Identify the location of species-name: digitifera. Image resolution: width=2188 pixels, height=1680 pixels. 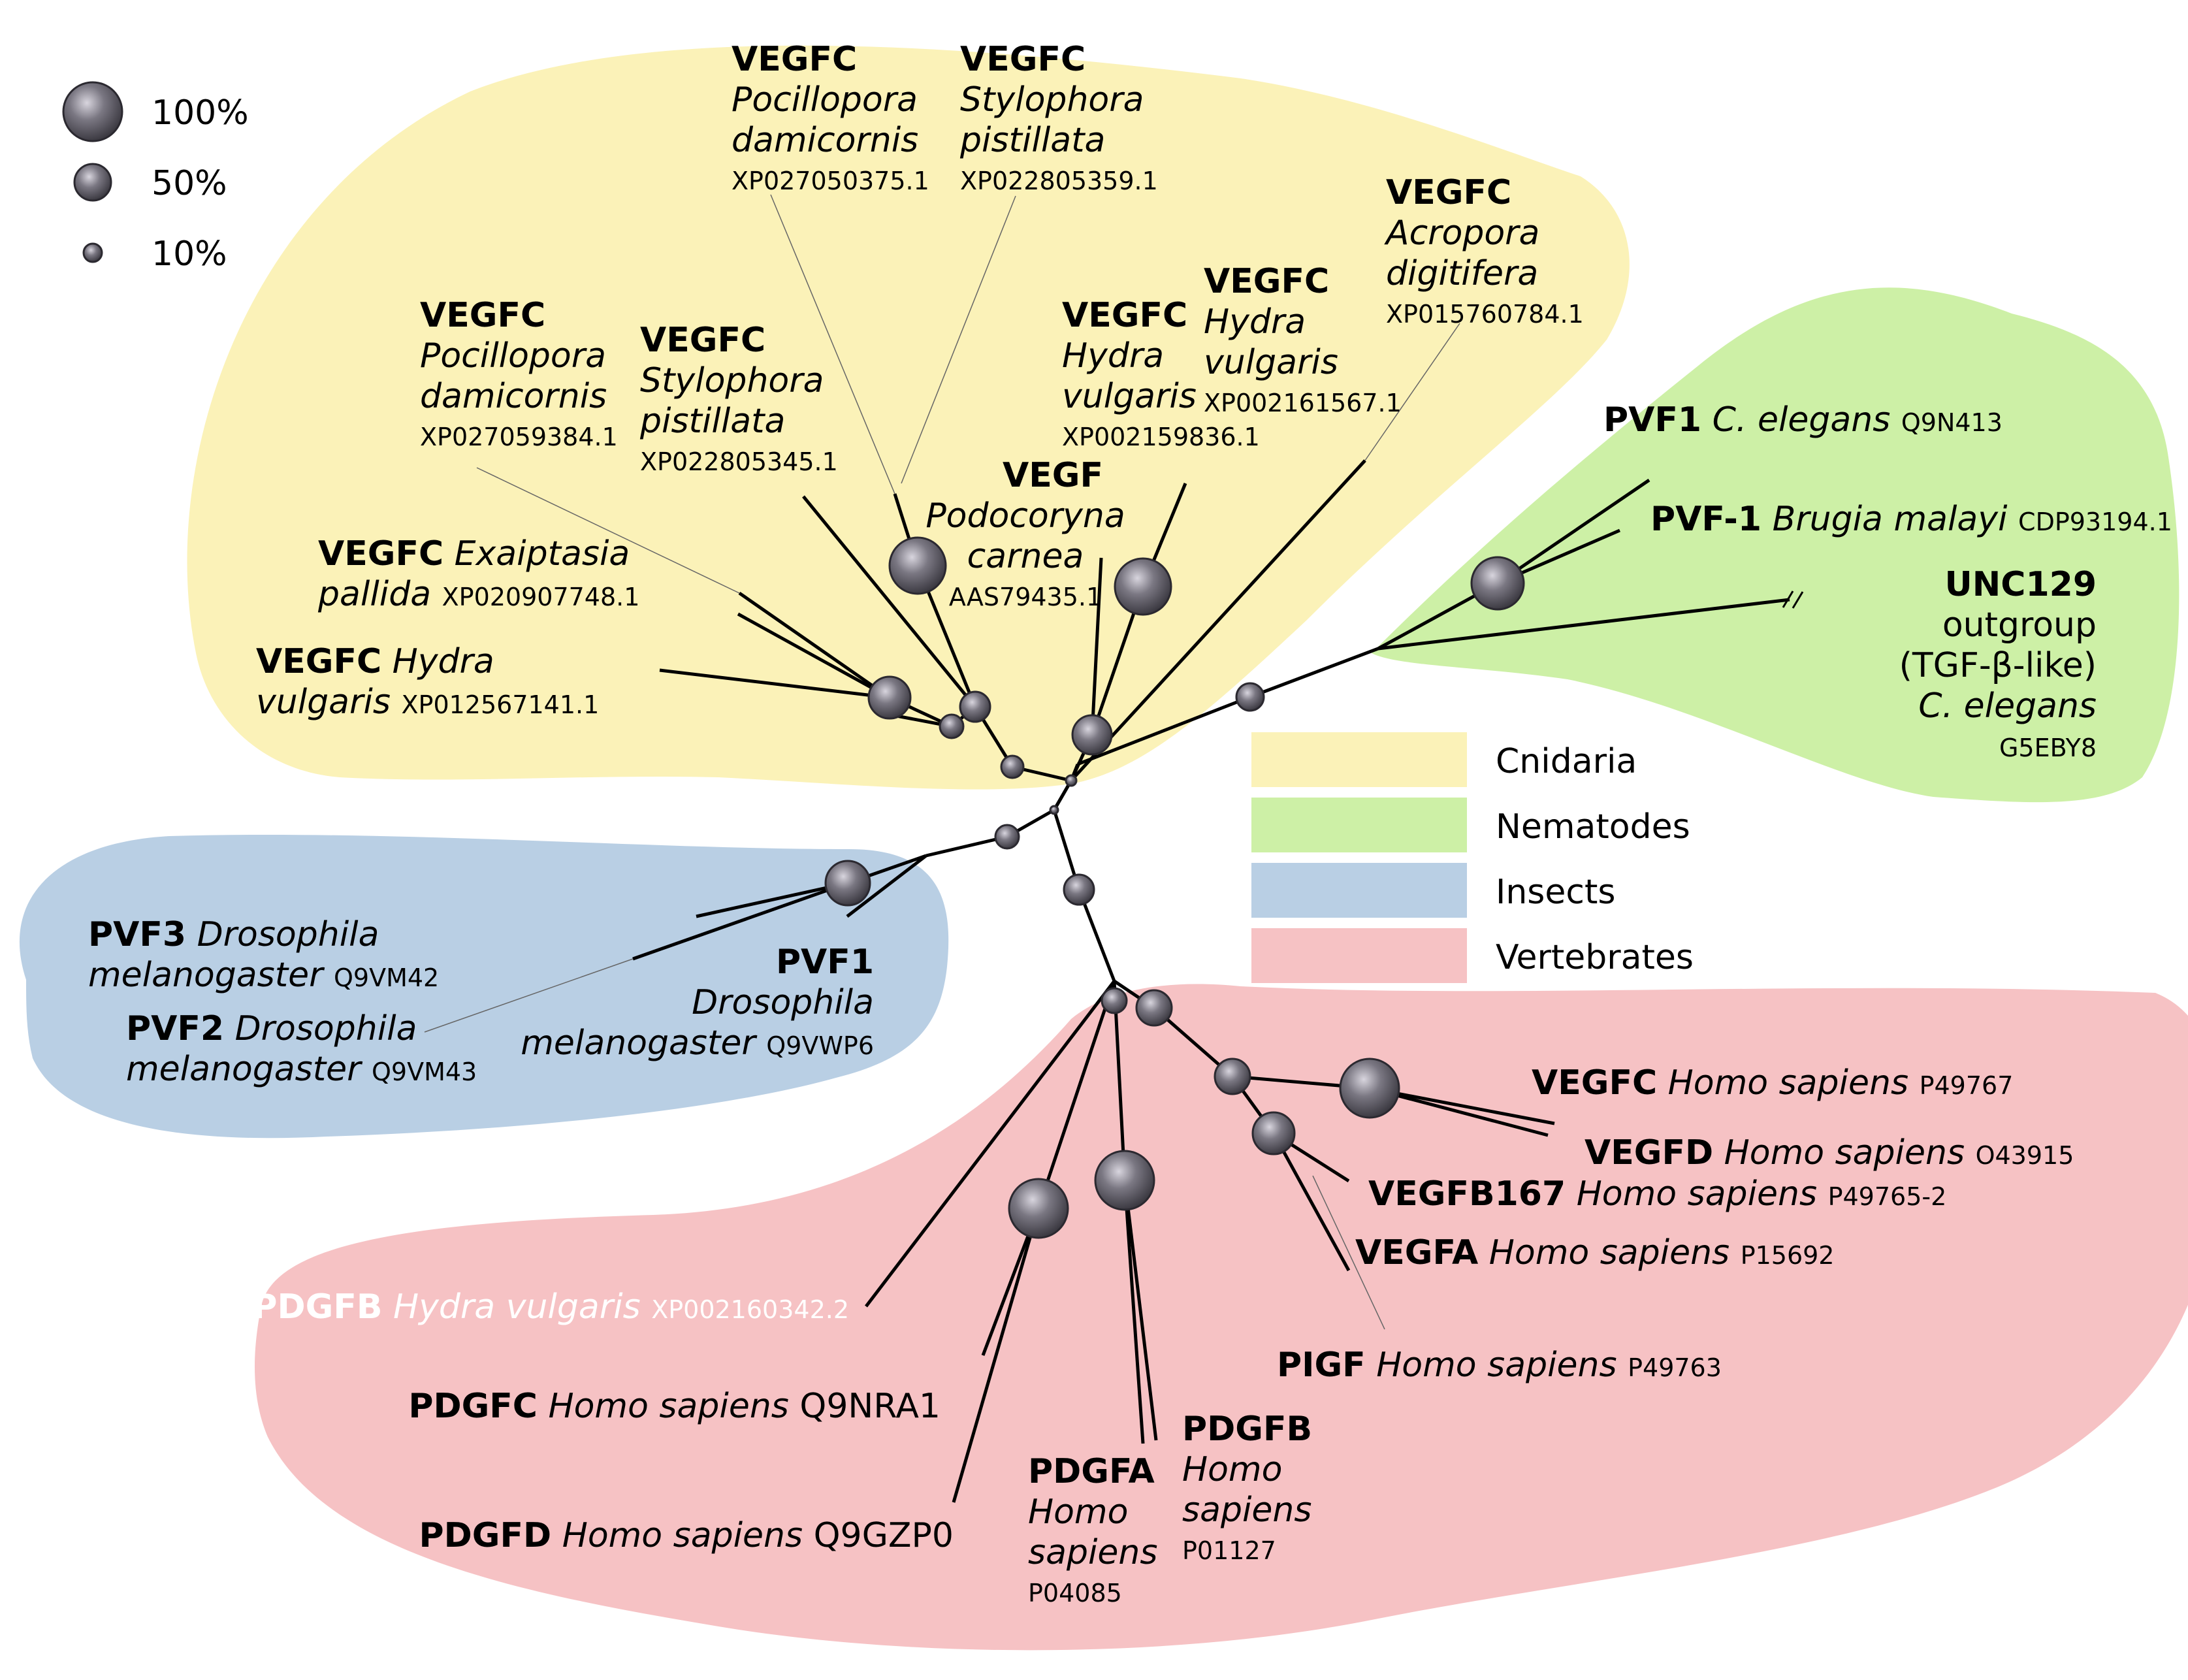
(1462, 273).